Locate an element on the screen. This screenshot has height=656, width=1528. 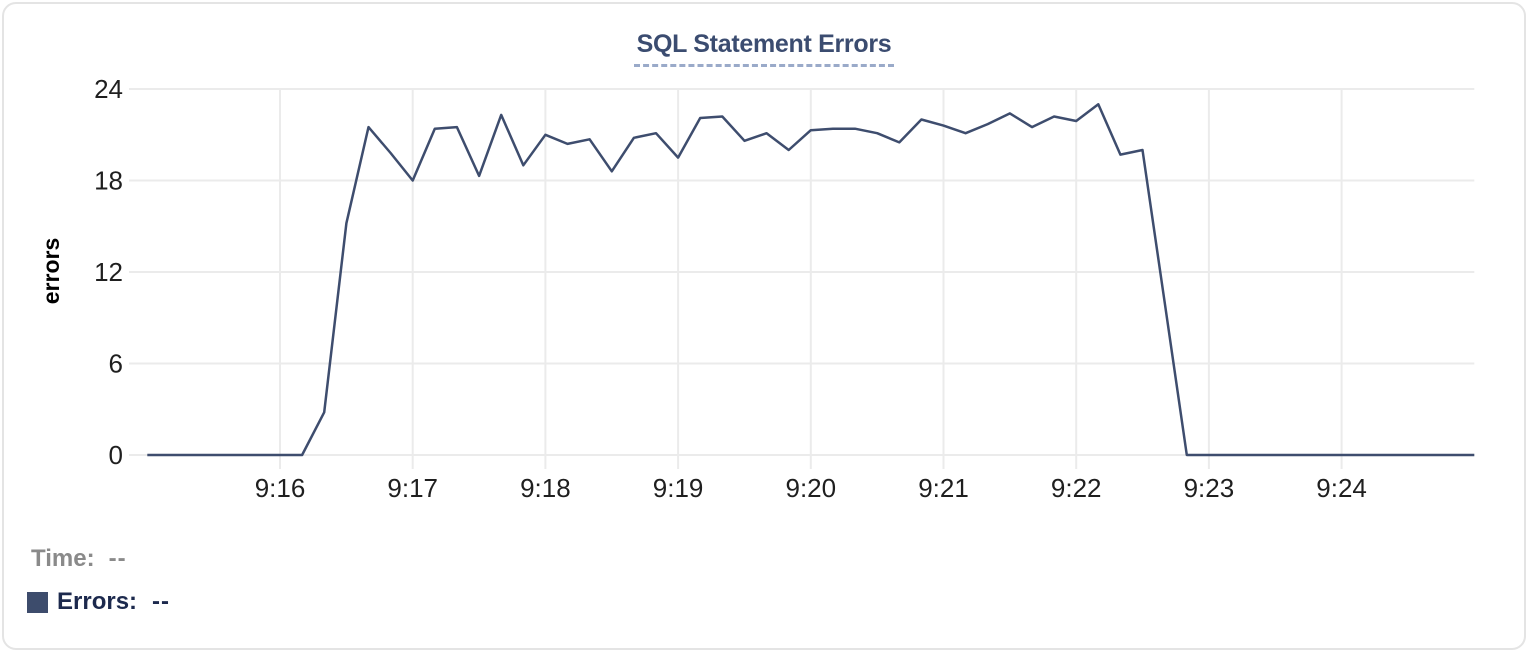
legend-errors-row: Errors: -- is located at coordinates (98, 602).